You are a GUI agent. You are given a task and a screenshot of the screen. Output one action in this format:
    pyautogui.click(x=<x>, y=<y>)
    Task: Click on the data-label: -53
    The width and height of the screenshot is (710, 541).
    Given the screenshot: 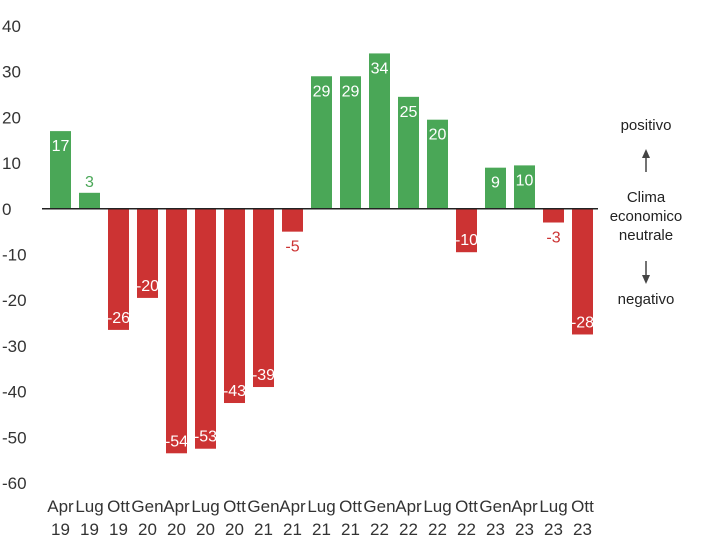 What is the action you would take?
    pyautogui.click(x=205, y=437)
    